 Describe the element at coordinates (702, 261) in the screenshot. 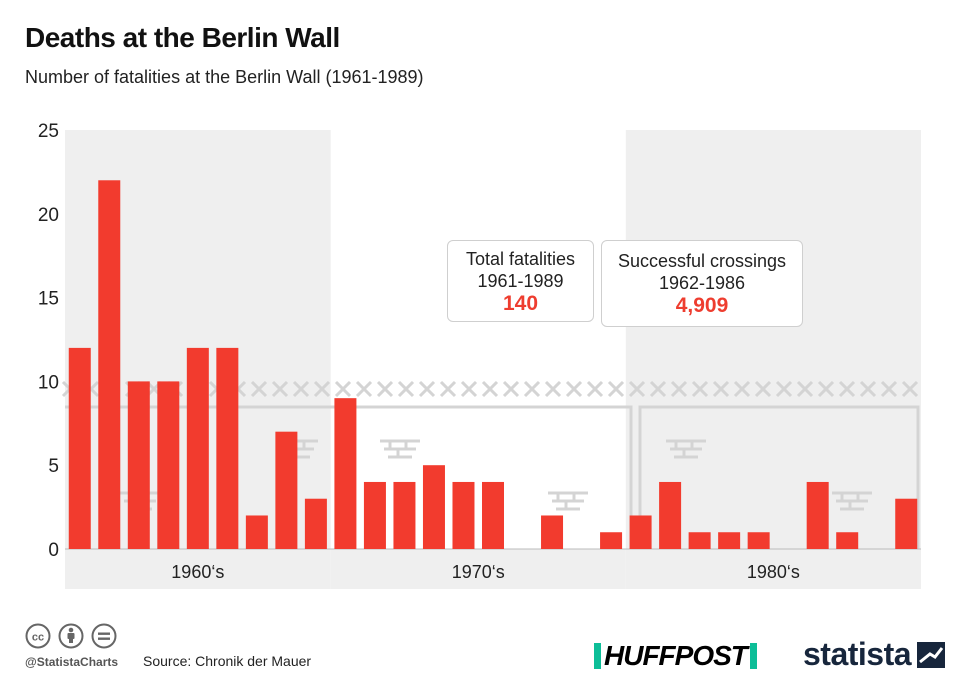

I see `callout-crossings-line1: Successful crossings` at that location.